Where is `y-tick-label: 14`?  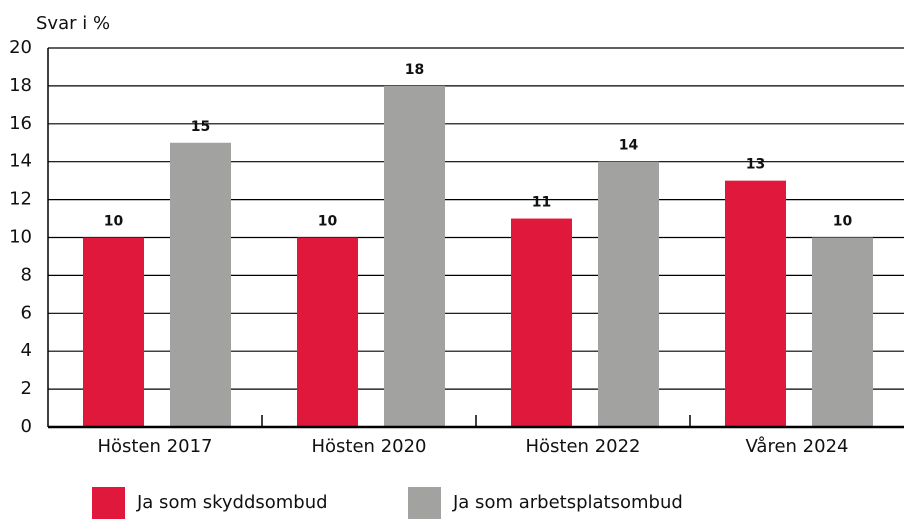
y-tick-label: 14 is located at coordinates (20, 161).